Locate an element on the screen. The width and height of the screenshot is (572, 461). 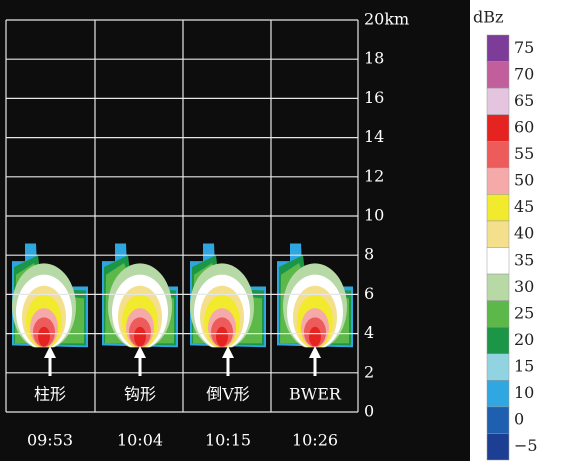
colorbar-label: 20 is located at coordinates (524, 339).